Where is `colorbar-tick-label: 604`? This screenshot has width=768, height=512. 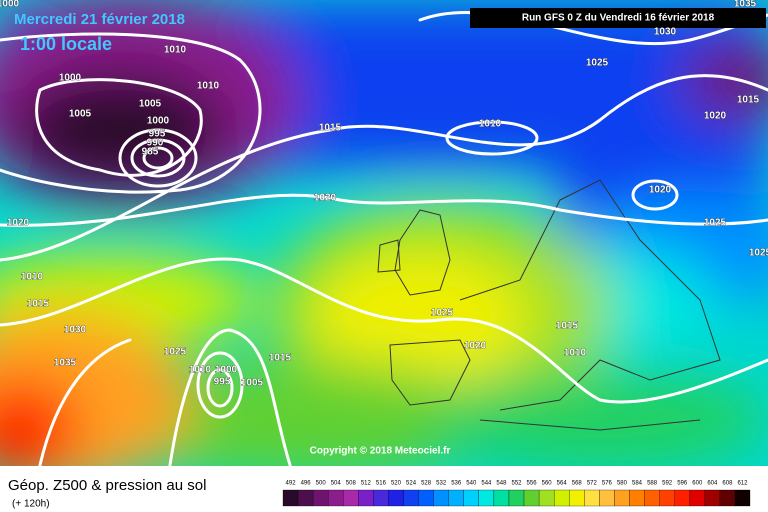
colorbar-tick-label: 604 is located at coordinates (712, 484).